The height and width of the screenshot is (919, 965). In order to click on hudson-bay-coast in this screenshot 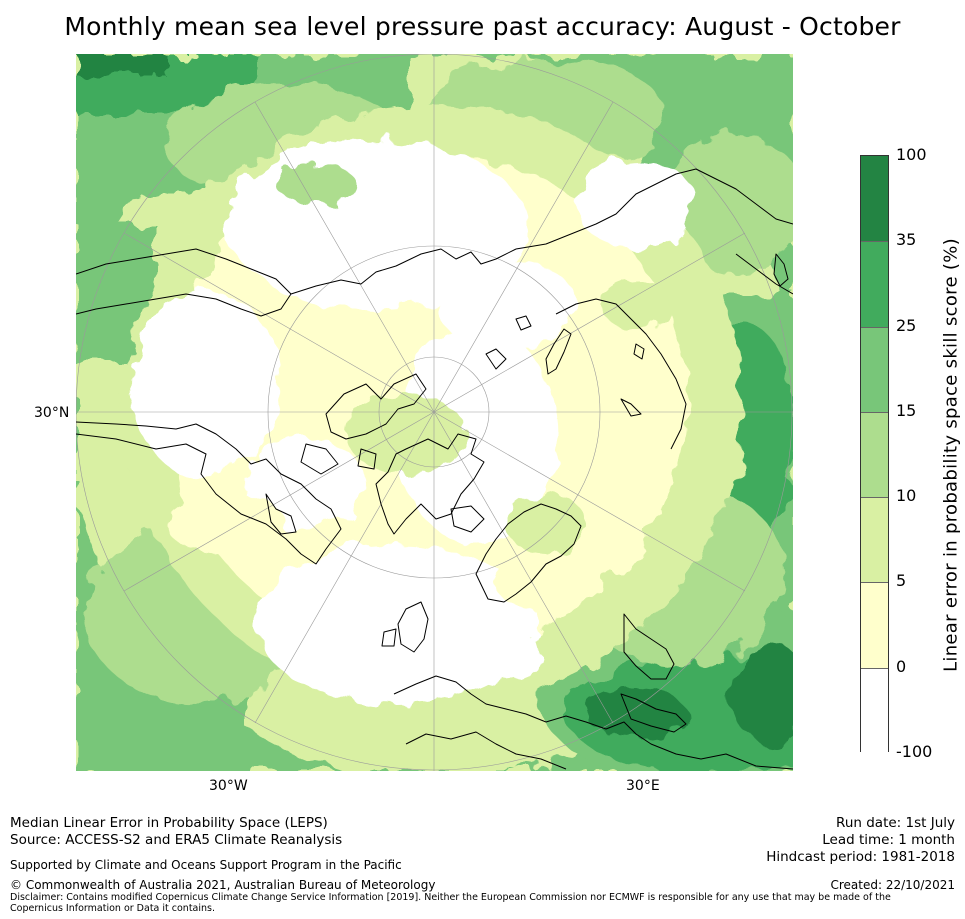, I will do `click(281, 514)`.